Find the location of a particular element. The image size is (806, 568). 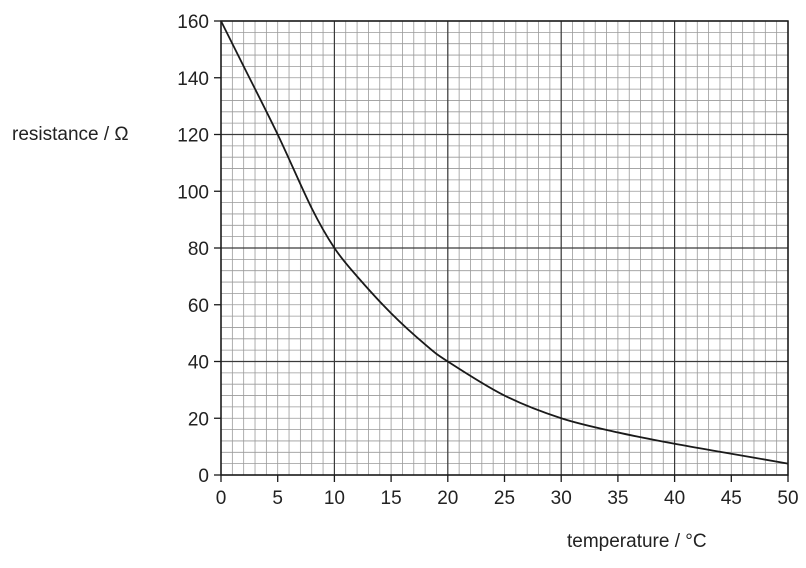

x-tick-label: 35 is located at coordinates (617, 498).